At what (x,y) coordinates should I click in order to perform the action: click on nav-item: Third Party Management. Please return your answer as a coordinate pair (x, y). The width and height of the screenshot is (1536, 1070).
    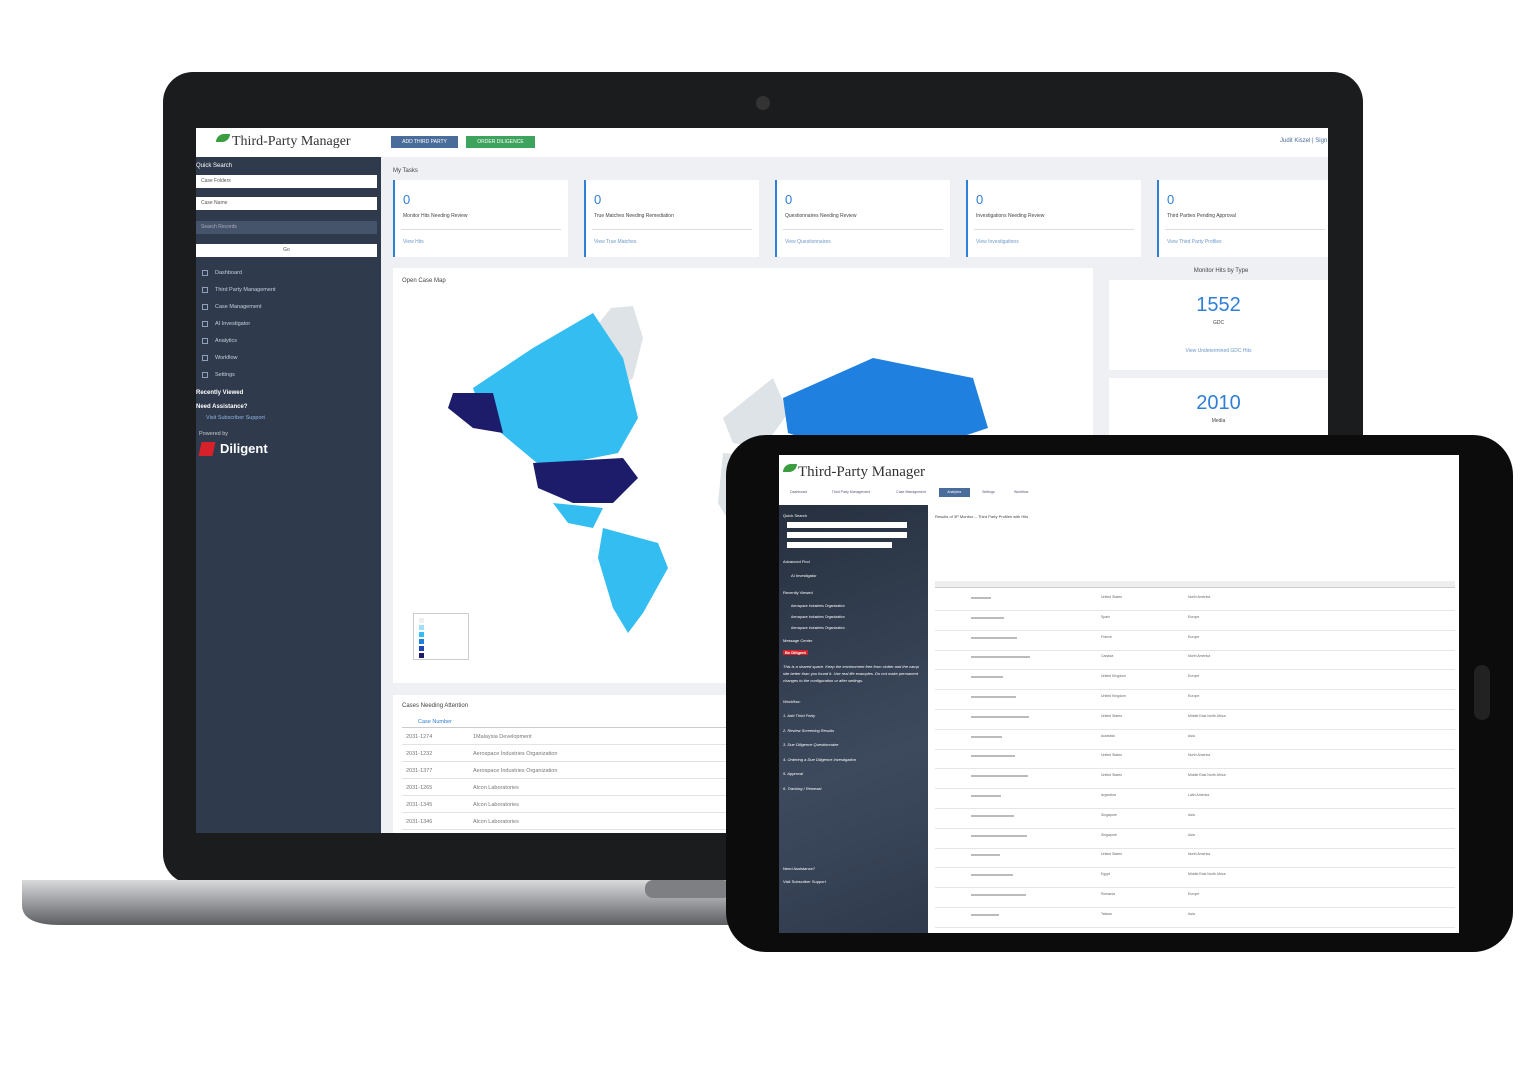
    Looking at the image, I should click on (245, 290).